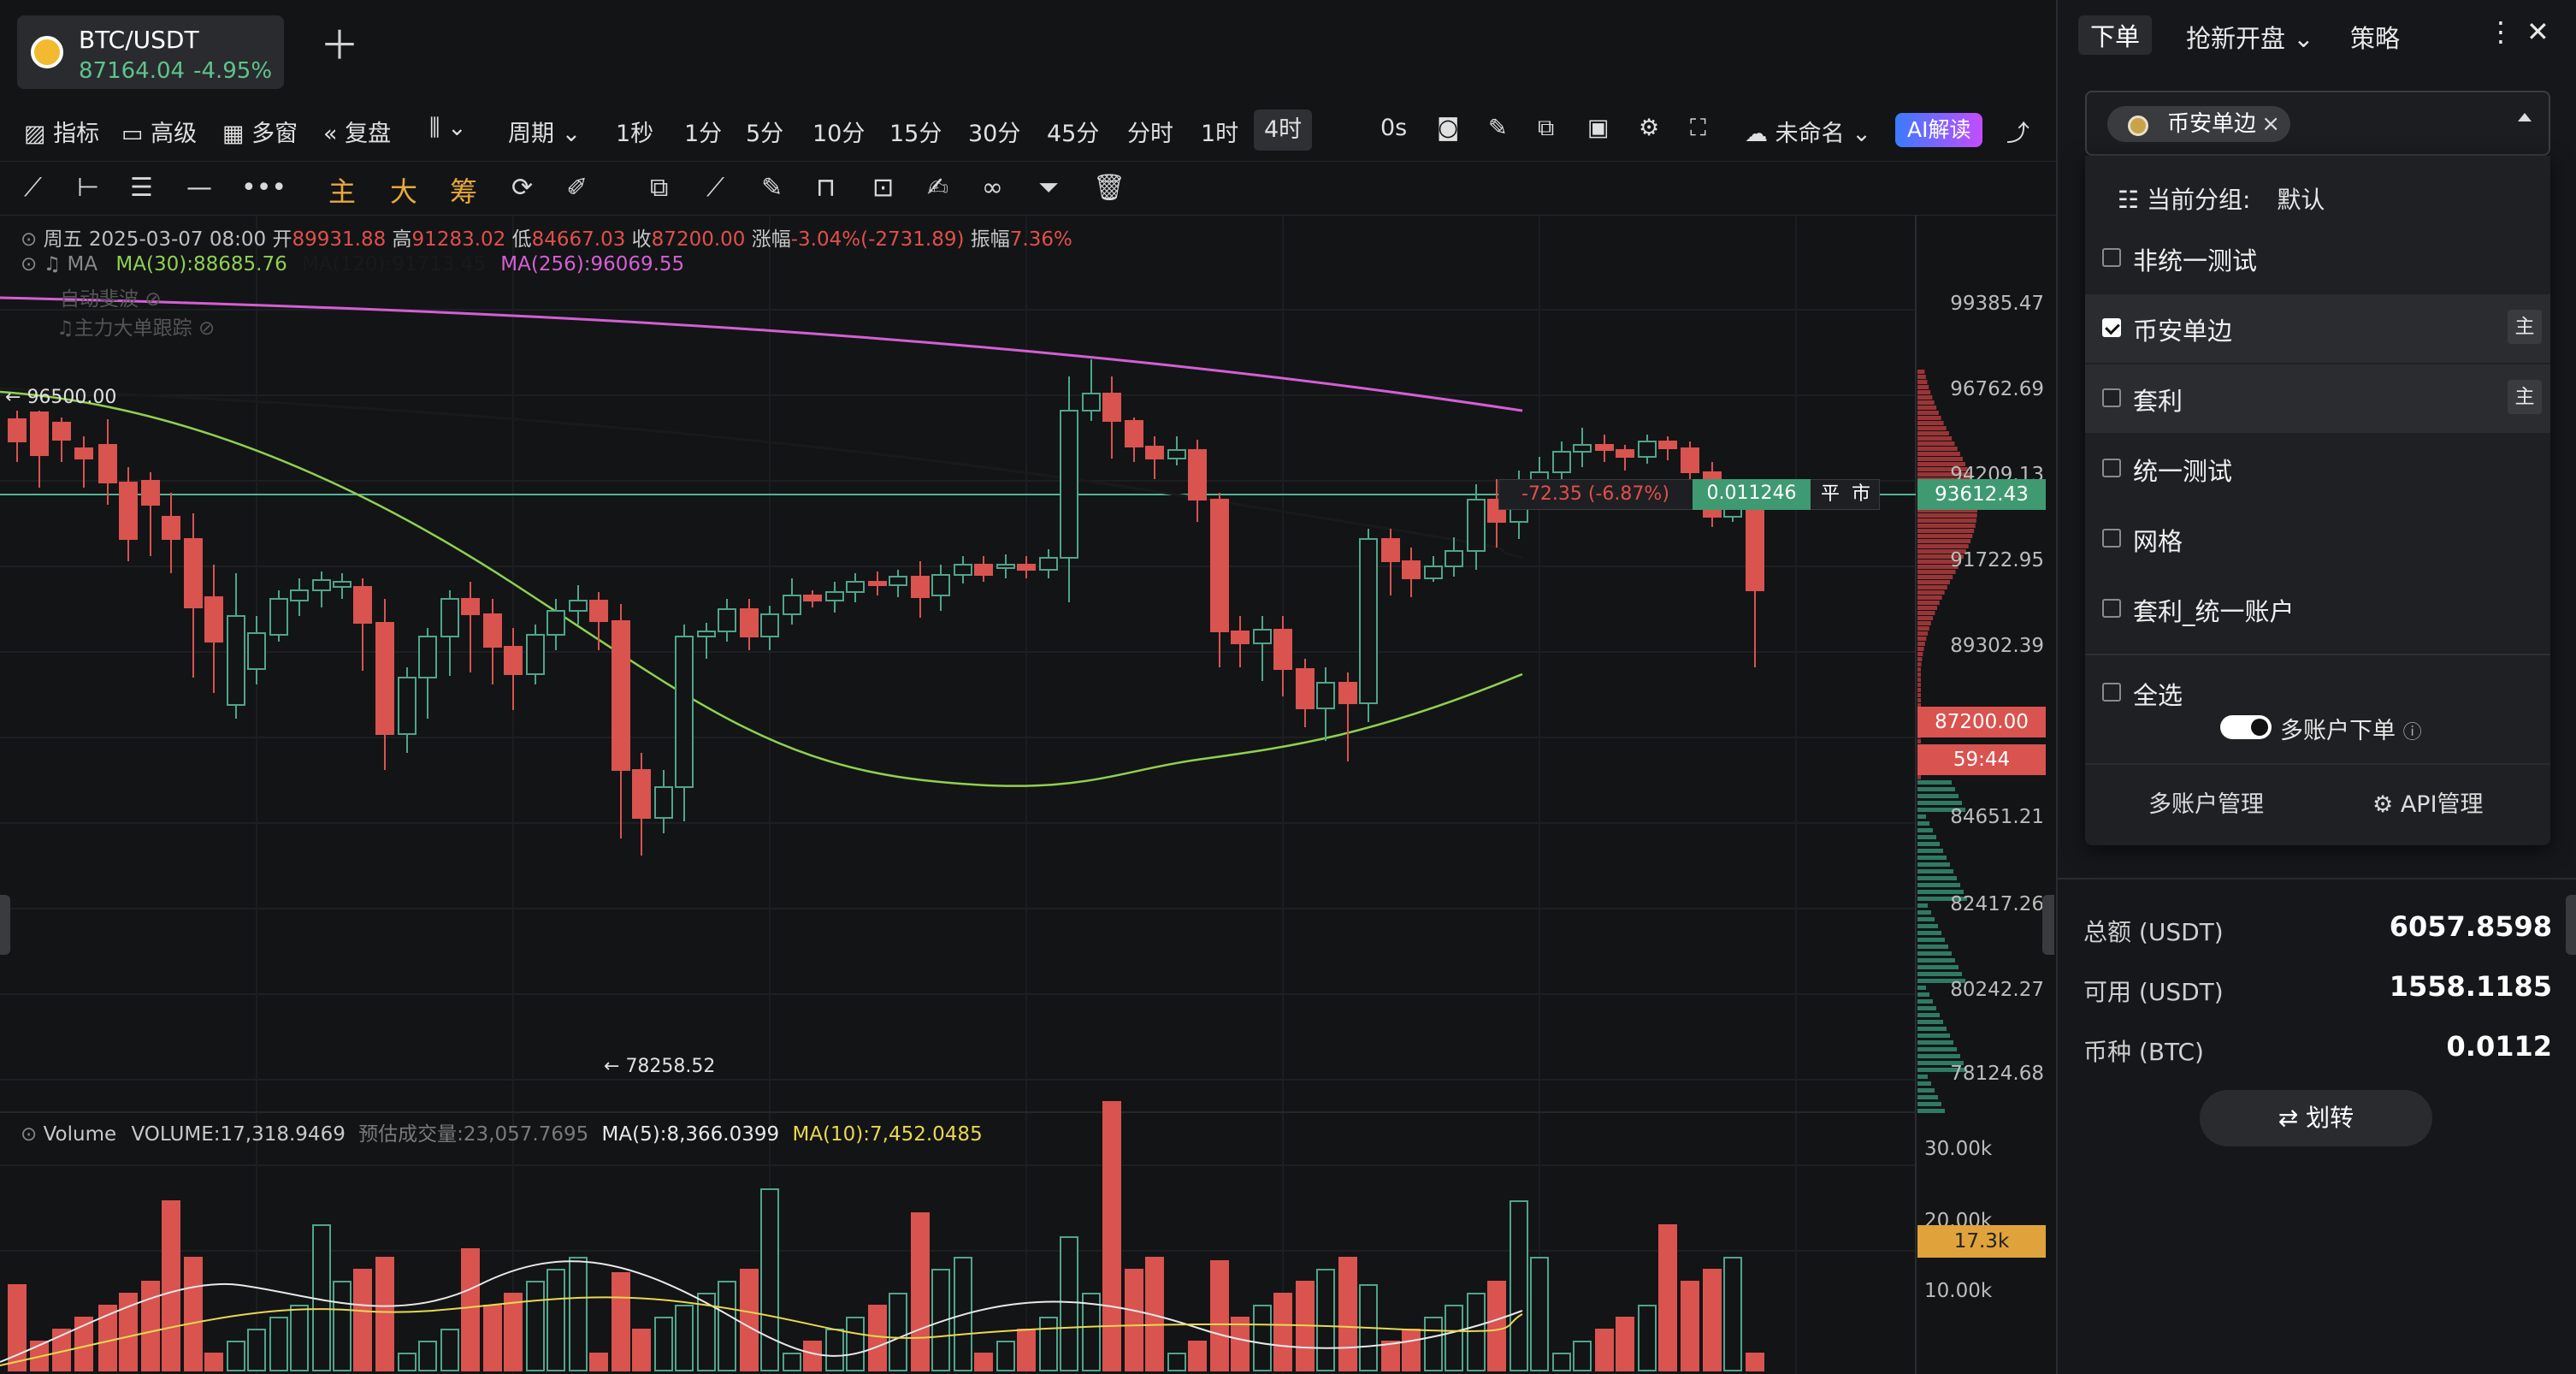 The image size is (2576, 1374). Describe the element at coordinates (2199, 124) in the screenshot. I see `selected-account-chip: 币安单边 ×` at that location.